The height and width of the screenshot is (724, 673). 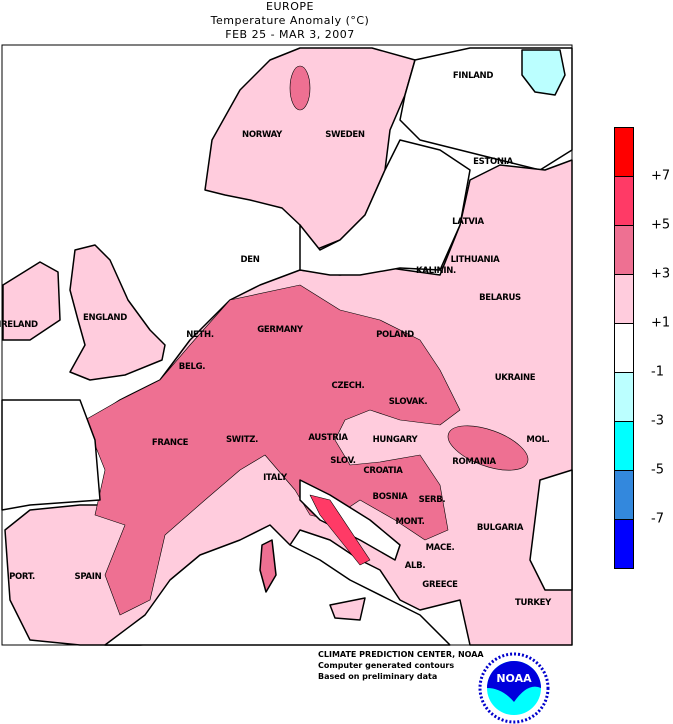 I want to click on map-period: FEB 25 - MAR 3, 2007, so click(x=290, y=34).